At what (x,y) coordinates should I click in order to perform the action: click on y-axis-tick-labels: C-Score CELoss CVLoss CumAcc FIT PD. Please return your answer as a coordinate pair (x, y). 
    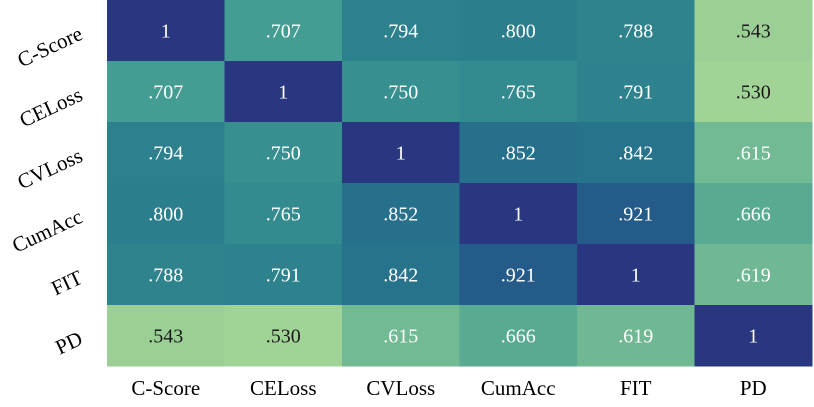
    Looking at the image, I should click on (47, 190).